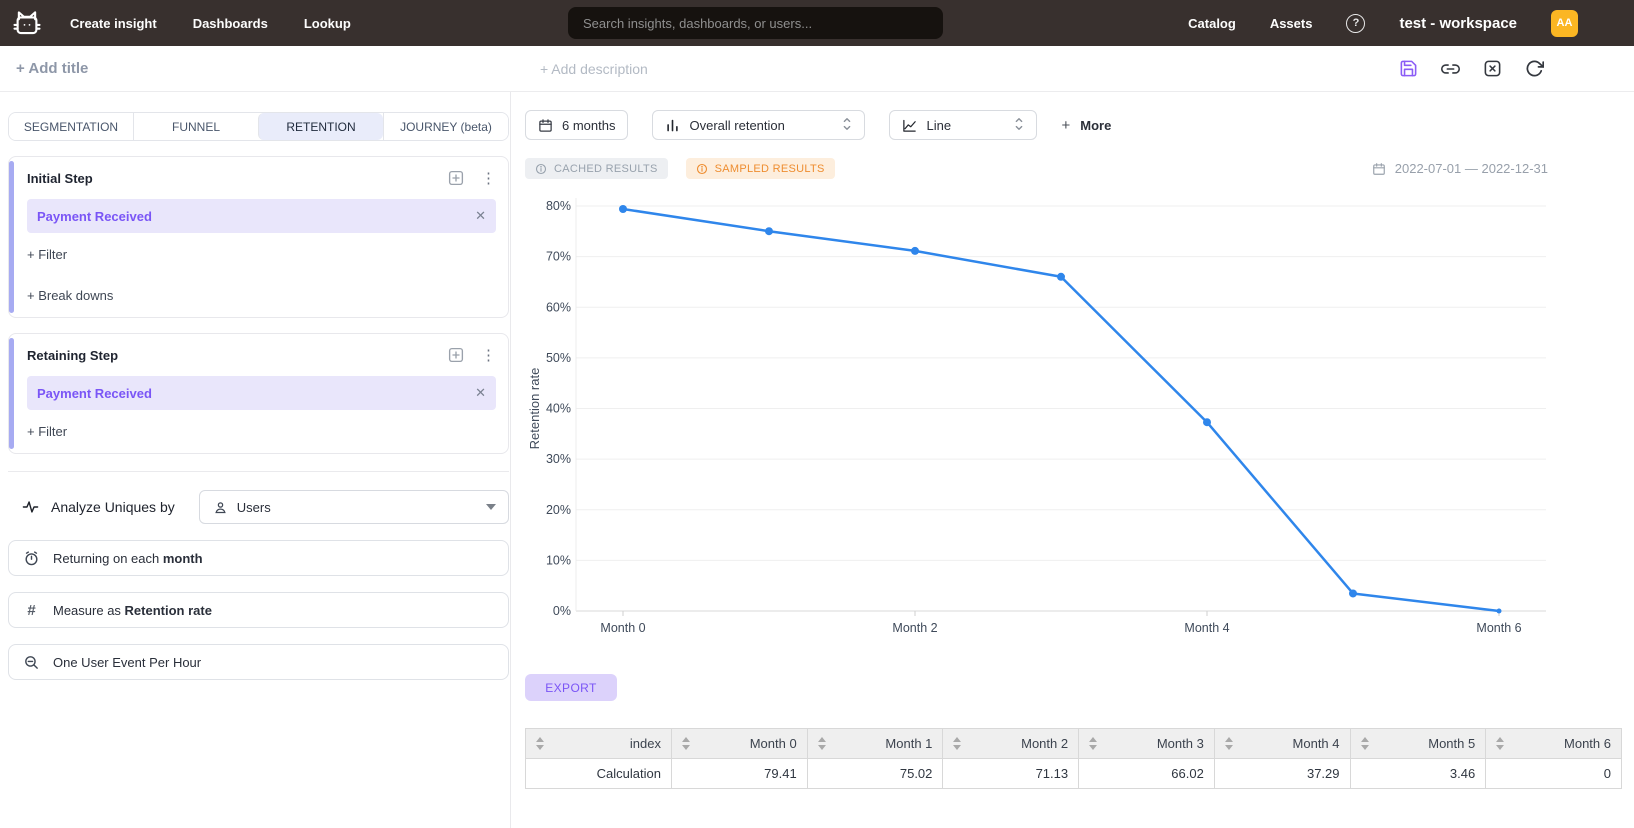  Describe the element at coordinates (598, 743) in the screenshot. I see `column-header-index: index` at that location.